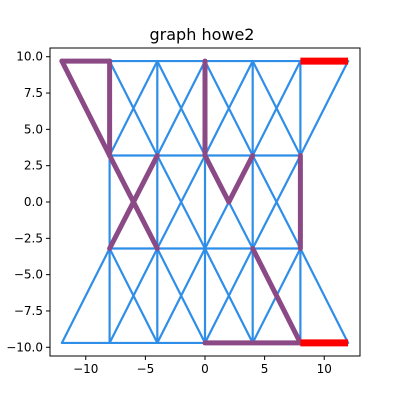 Image resolution: width=400 pixels, height=400 pixels. I want to click on y-tick-label: −10.0, so click(24, 347).